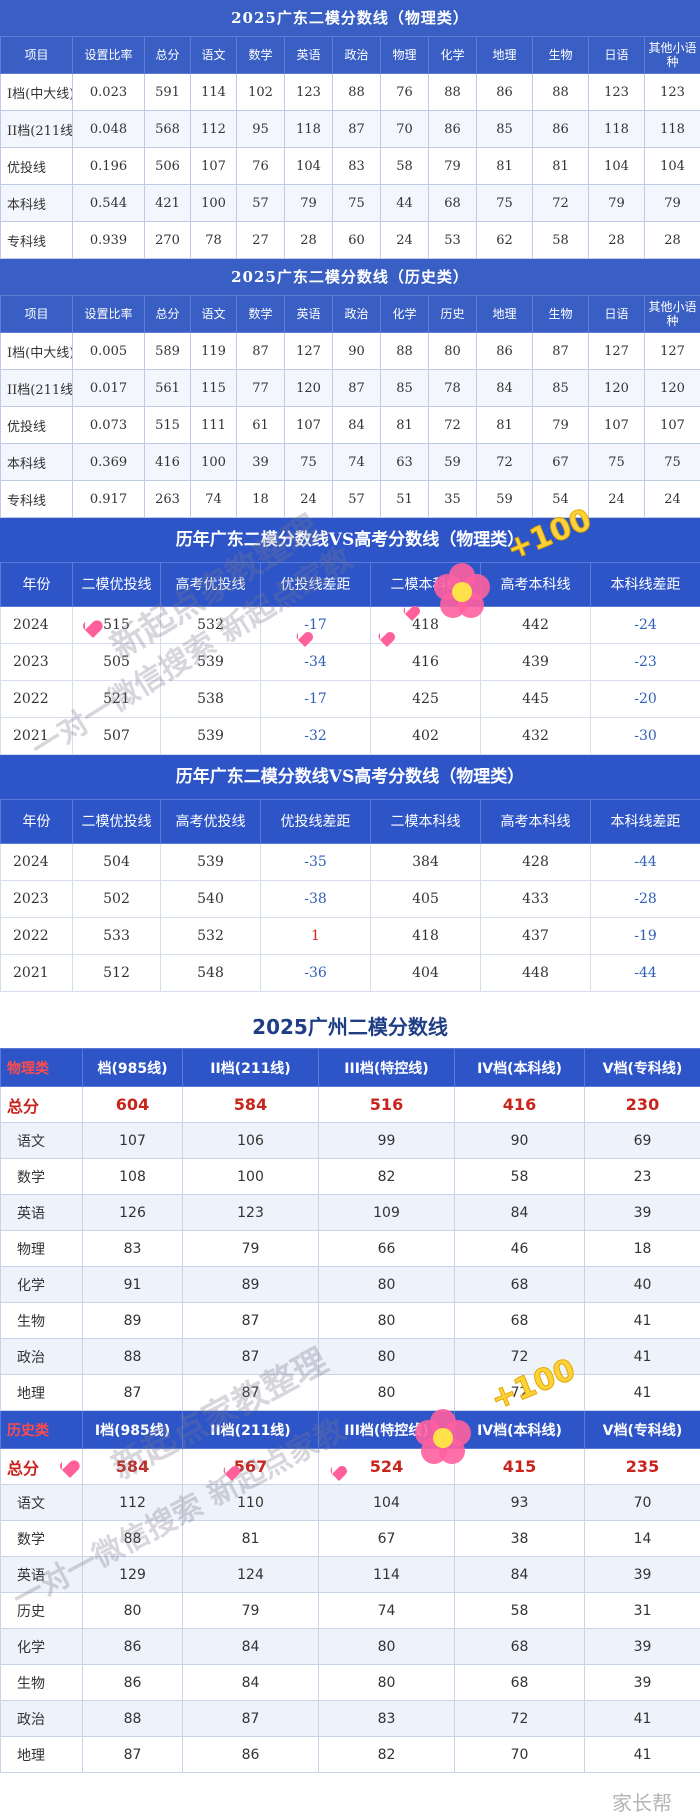 The image size is (700, 1820). Describe the element at coordinates (210, 936) in the screenshot. I see `table-cell: 532` at that location.